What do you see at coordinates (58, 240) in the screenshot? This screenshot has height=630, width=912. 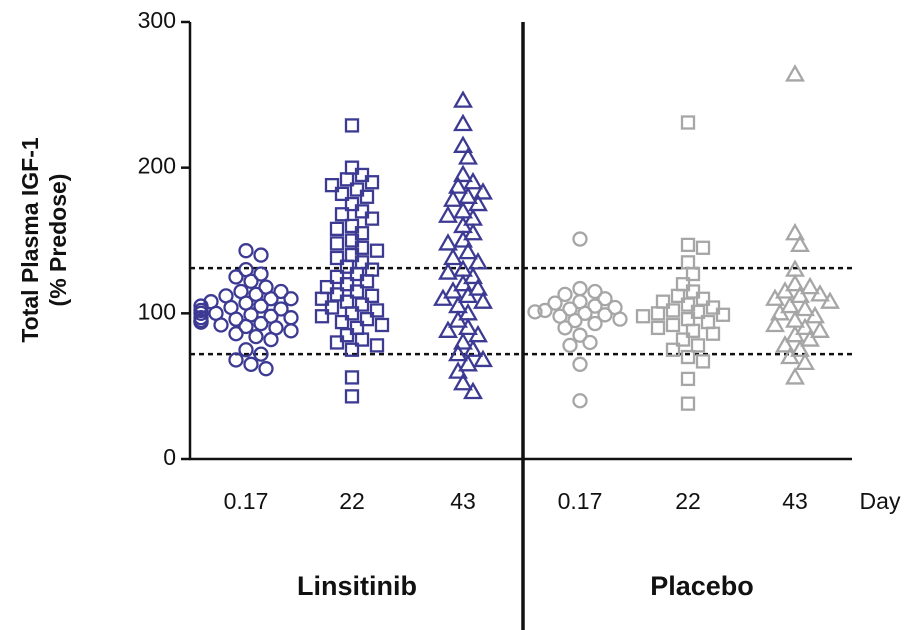 I see `y-axis-label: (% Predose)` at bounding box center [58, 240].